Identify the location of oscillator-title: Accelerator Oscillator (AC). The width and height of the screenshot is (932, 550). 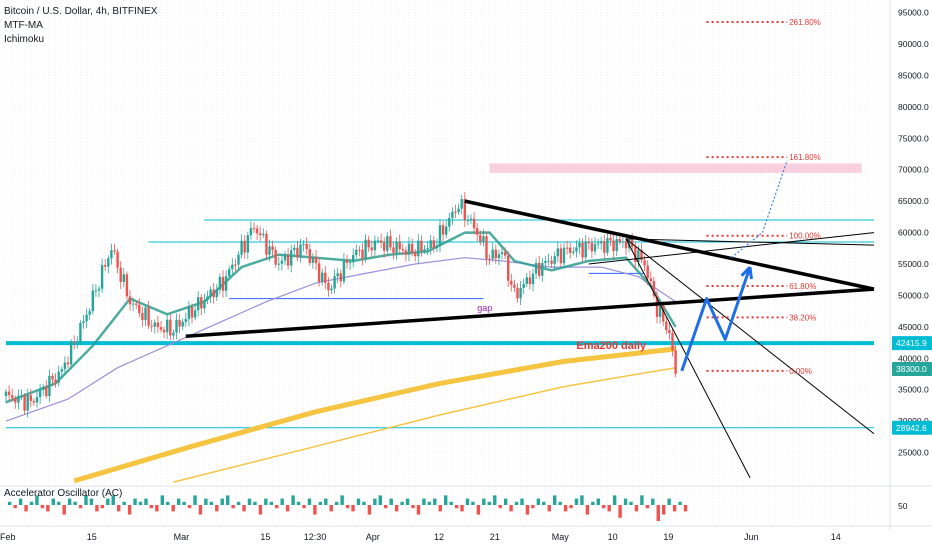
(63, 493).